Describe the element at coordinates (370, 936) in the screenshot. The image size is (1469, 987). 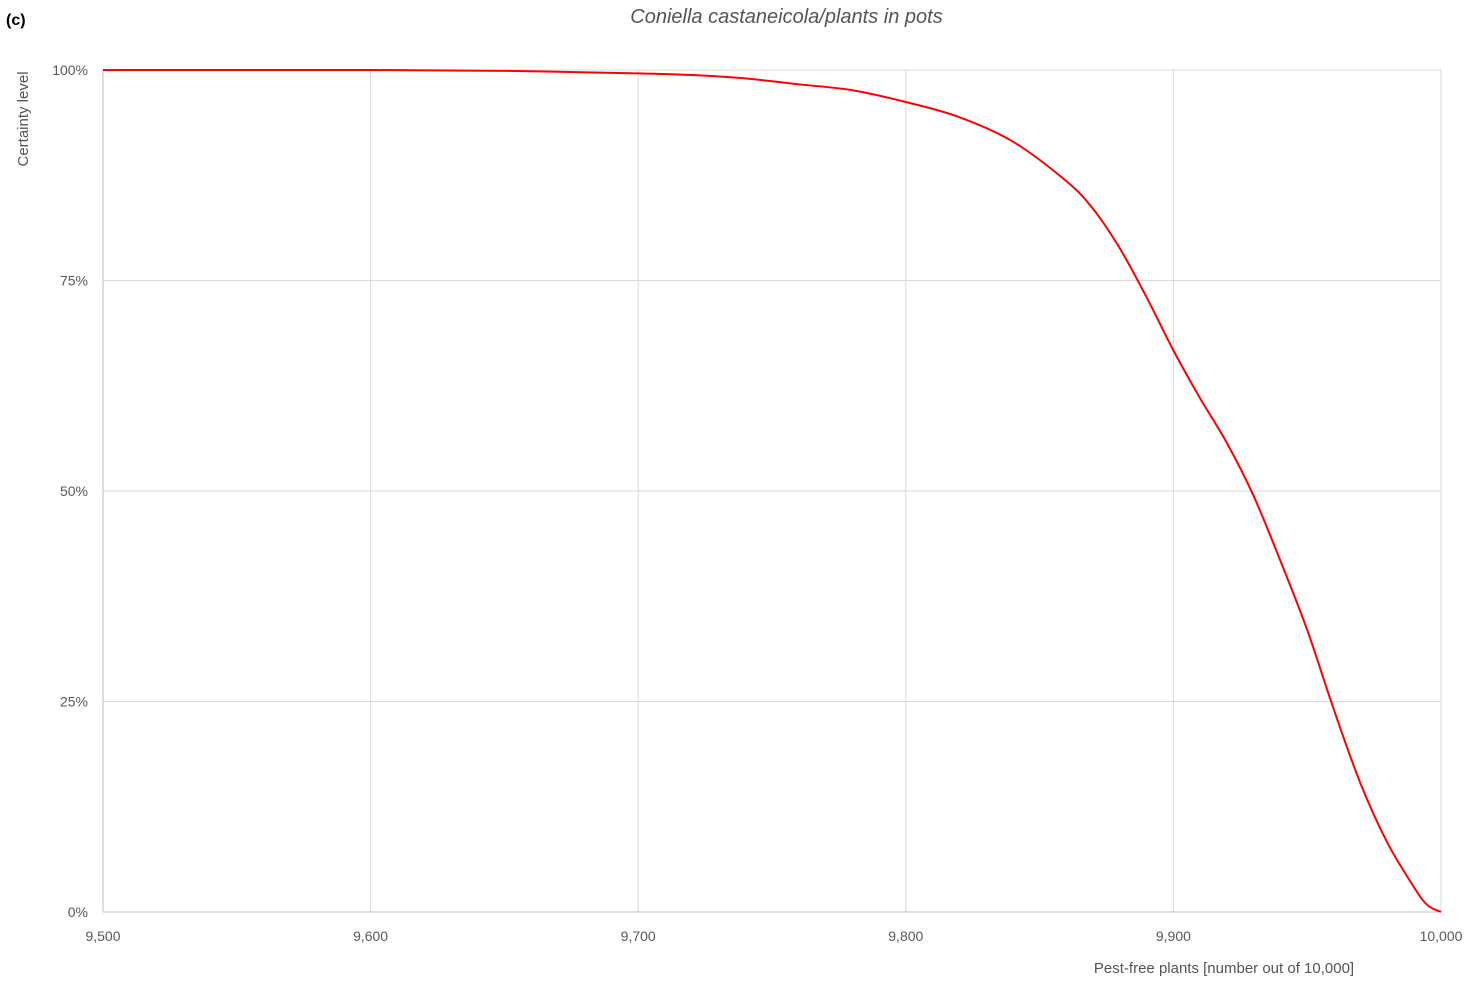
I see `x-tick-label: 9,600` at that location.